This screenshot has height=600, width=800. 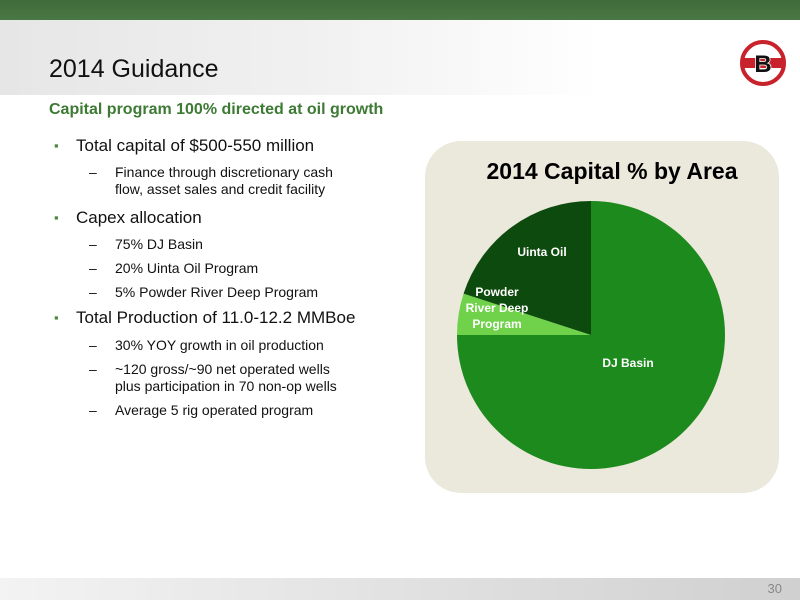 I want to click on sub-bullet-text: 20% Uinta Oil Program, so click(x=187, y=268).